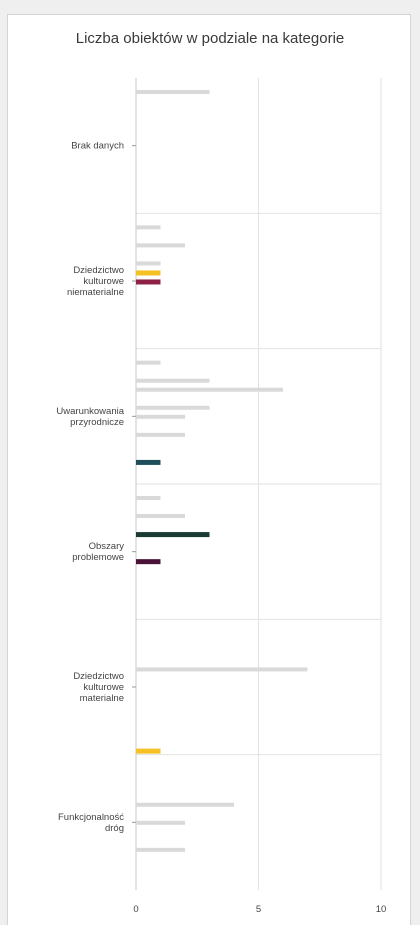  What do you see at coordinates (258, 909) in the screenshot?
I see `x-tick-label: 5` at bounding box center [258, 909].